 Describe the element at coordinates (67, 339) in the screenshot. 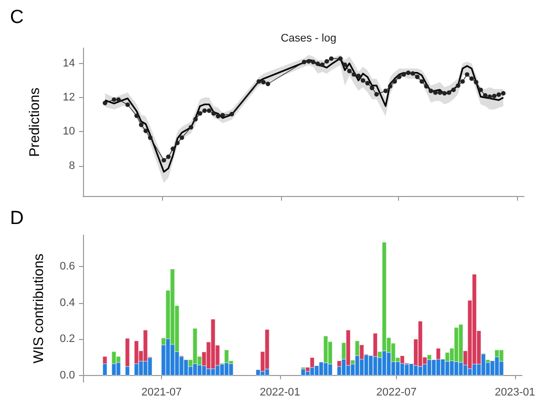

I see `y-tick-label: 0.2` at that location.